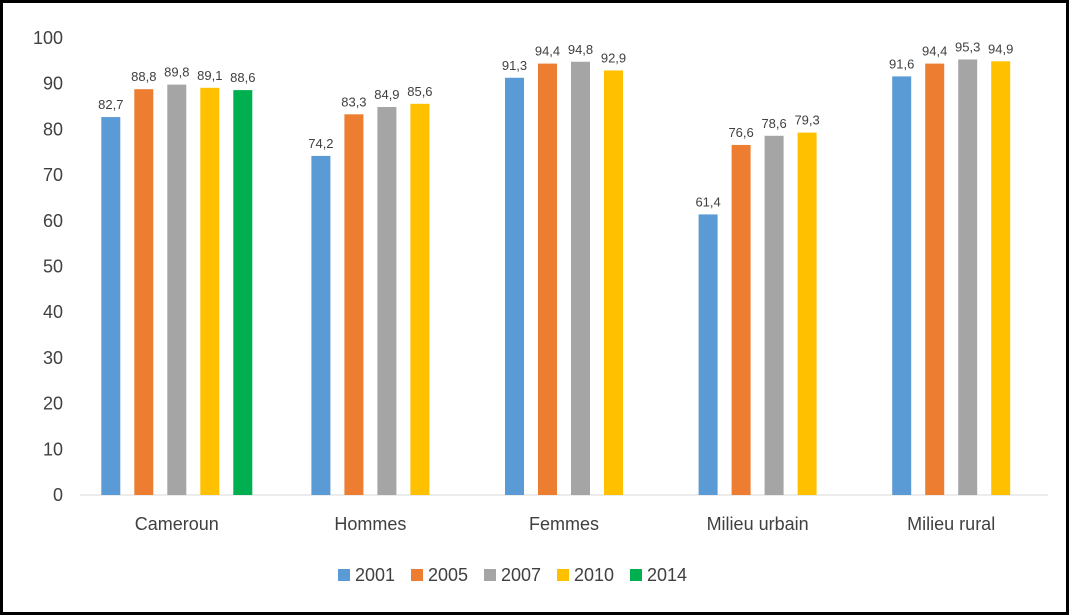 The image size is (1069, 615). Describe the element at coordinates (53, 267) in the screenshot. I see `y-tick-label: 50` at that location.